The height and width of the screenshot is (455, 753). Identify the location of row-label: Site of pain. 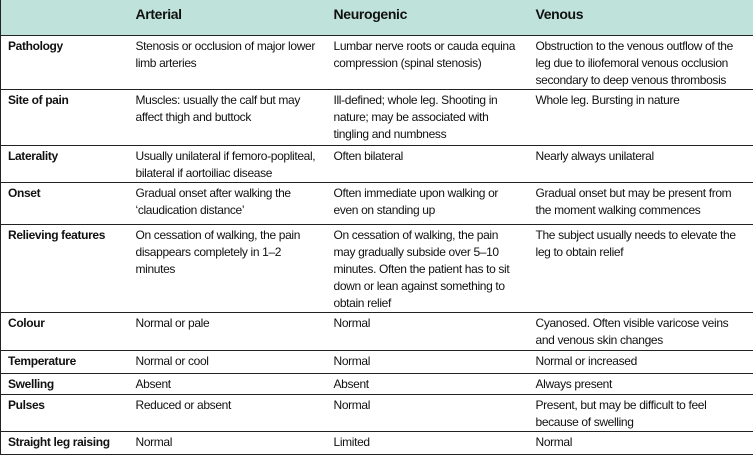
(65, 118).